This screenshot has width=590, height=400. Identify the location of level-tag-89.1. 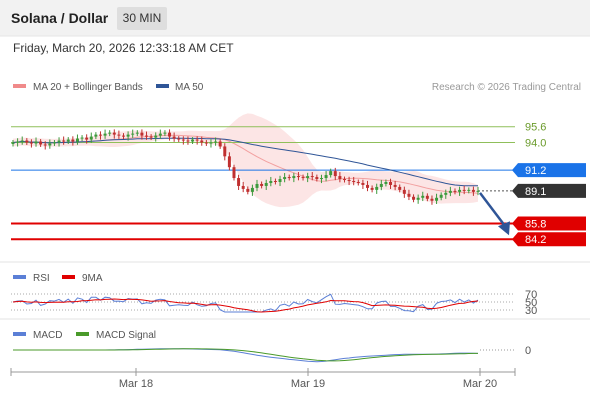
(549, 190).